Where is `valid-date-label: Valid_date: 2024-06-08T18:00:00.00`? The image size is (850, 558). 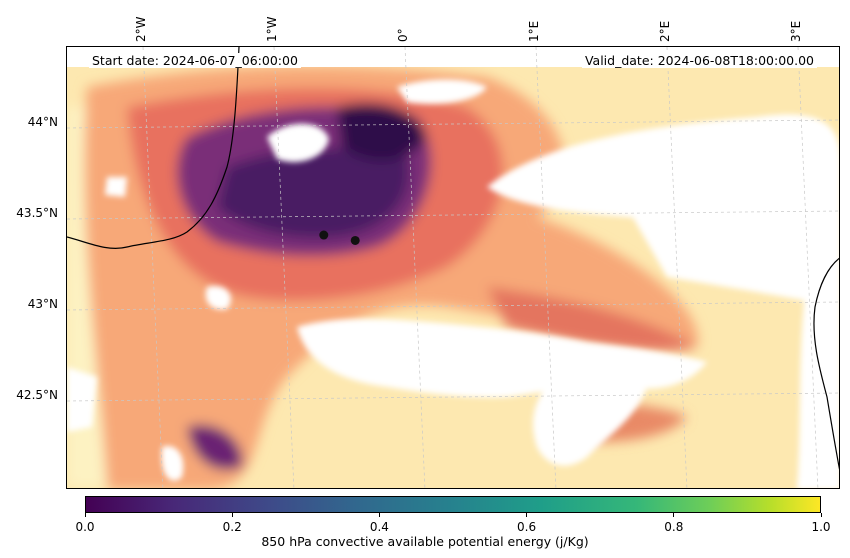
valid-date-label: Valid_date: 2024-06-08T18:00:00.00 is located at coordinates (699, 60).